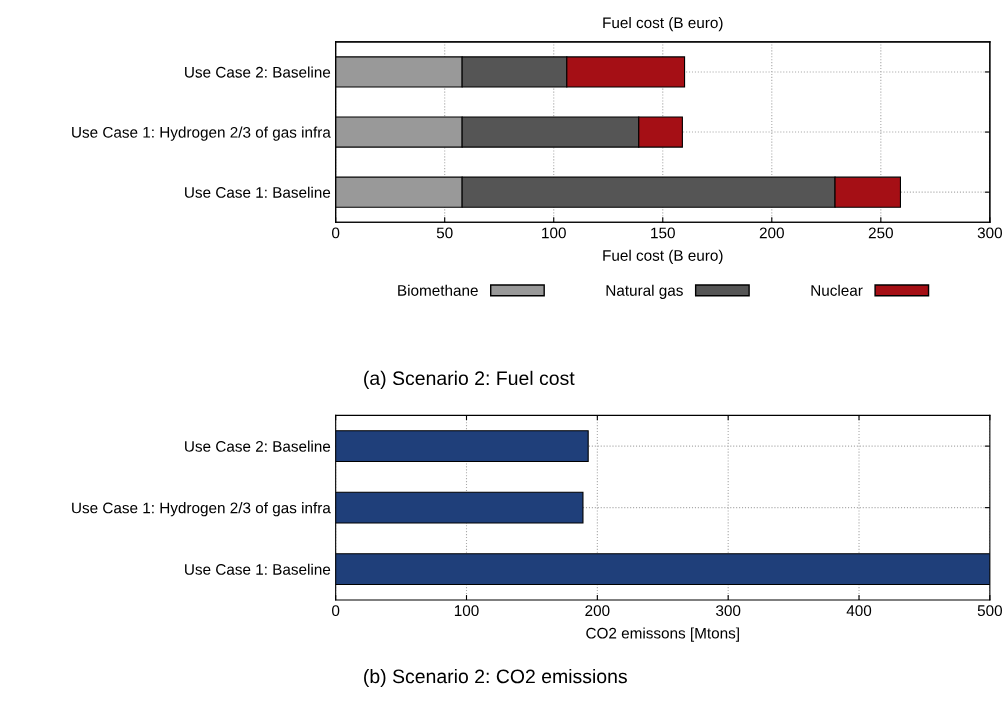  Describe the element at coordinates (469, 379) in the screenshot. I see `text: (a) Scenario 2: Fuel cost` at that location.